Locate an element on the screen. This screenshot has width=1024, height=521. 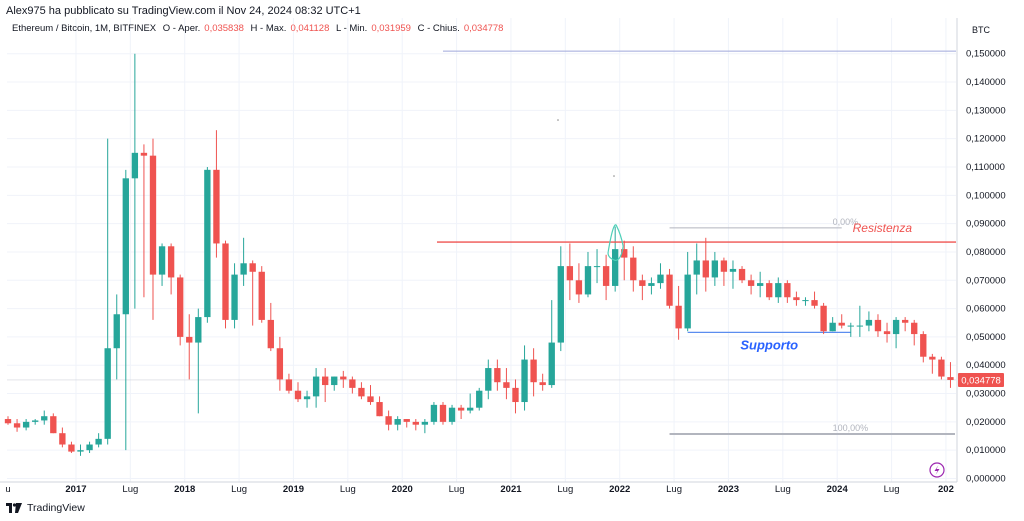
currency-label: BTC is located at coordinates (981, 30).